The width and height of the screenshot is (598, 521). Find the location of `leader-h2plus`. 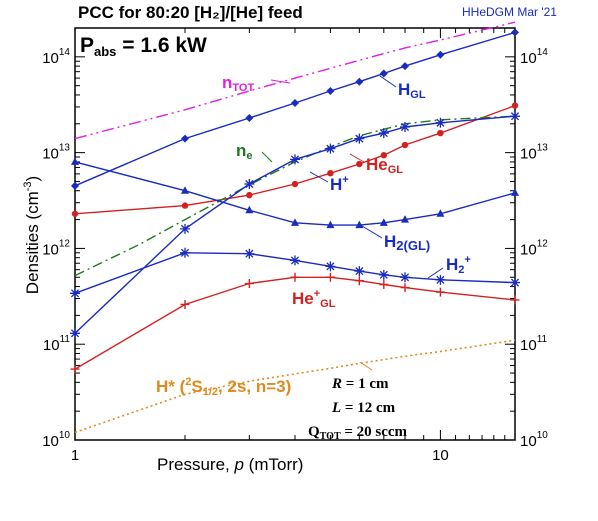

leader-h2plus is located at coordinates (435, 273).